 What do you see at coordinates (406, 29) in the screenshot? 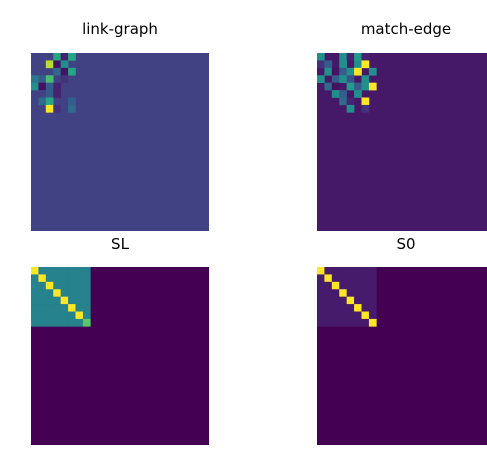
I see `chart-title-match-edge: match-edge` at bounding box center [406, 29].